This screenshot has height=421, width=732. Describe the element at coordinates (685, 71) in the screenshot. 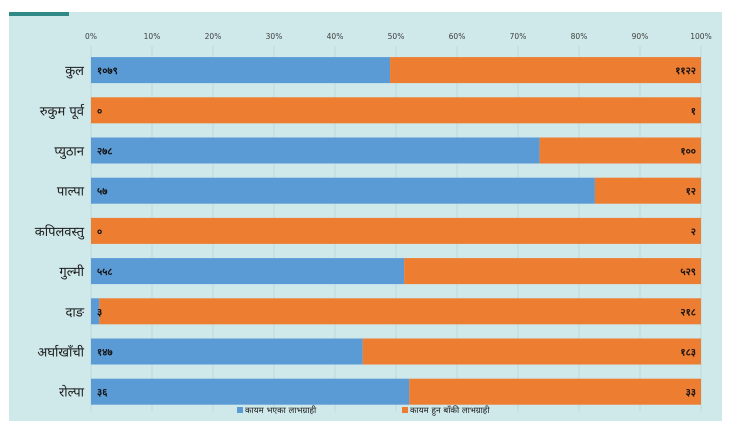

I see `data-label-series-2: ११२२` at that location.